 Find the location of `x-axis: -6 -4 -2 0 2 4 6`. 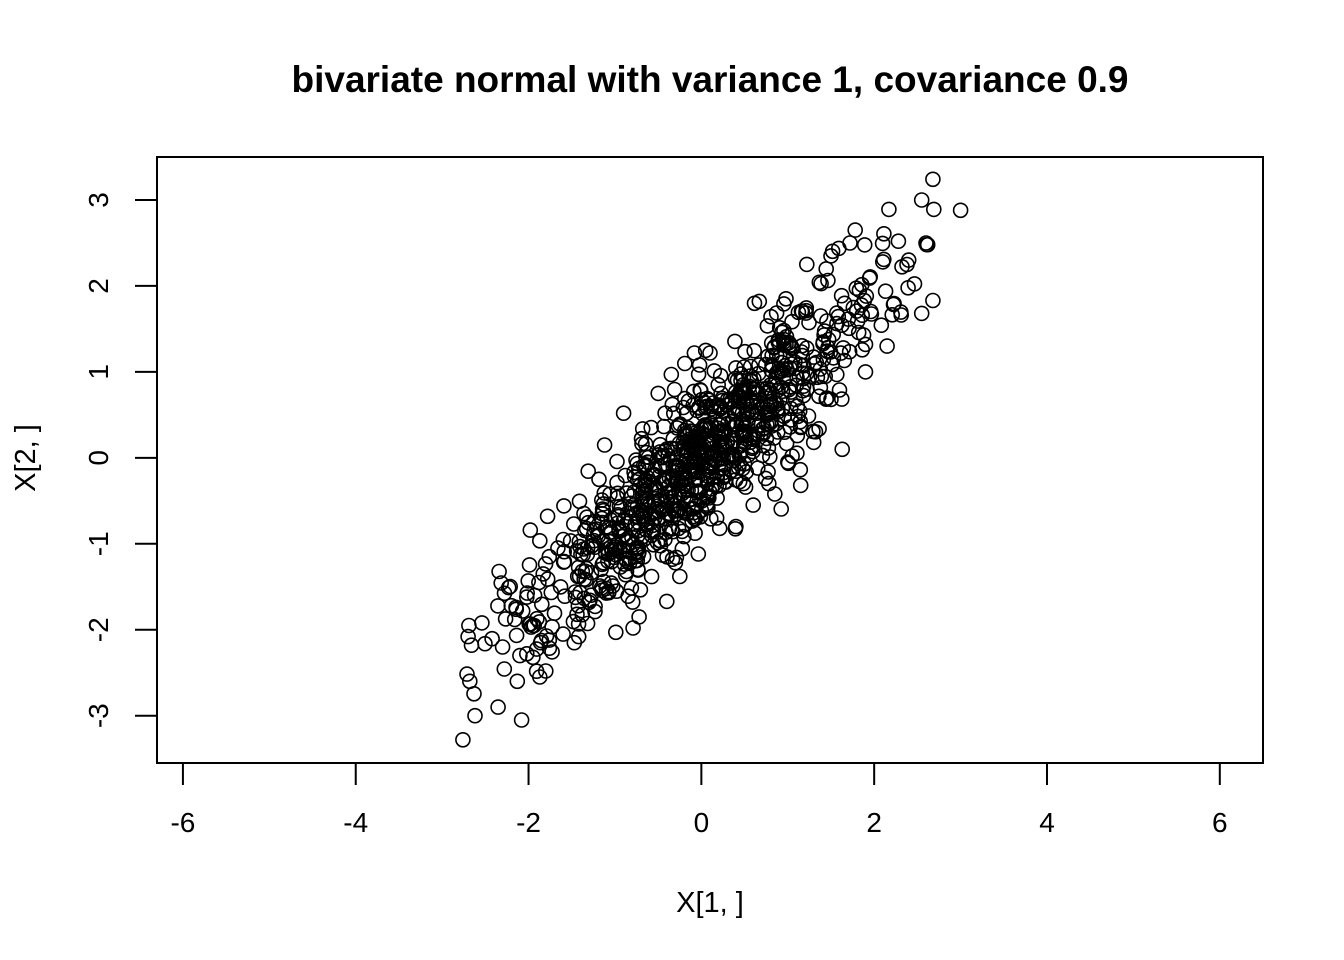

x-axis: -6 -4 -2 0 2 4 6 is located at coordinates (699, 800).